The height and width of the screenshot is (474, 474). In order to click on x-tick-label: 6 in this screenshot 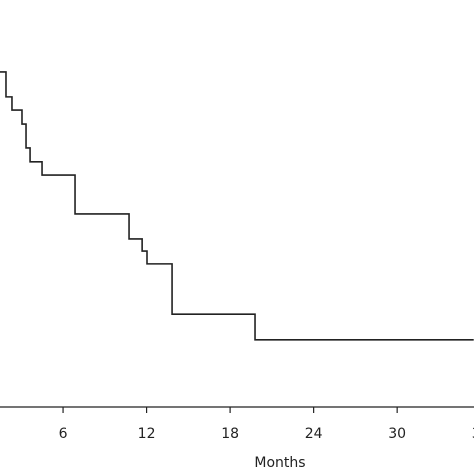, I will do `click(63, 434)`.